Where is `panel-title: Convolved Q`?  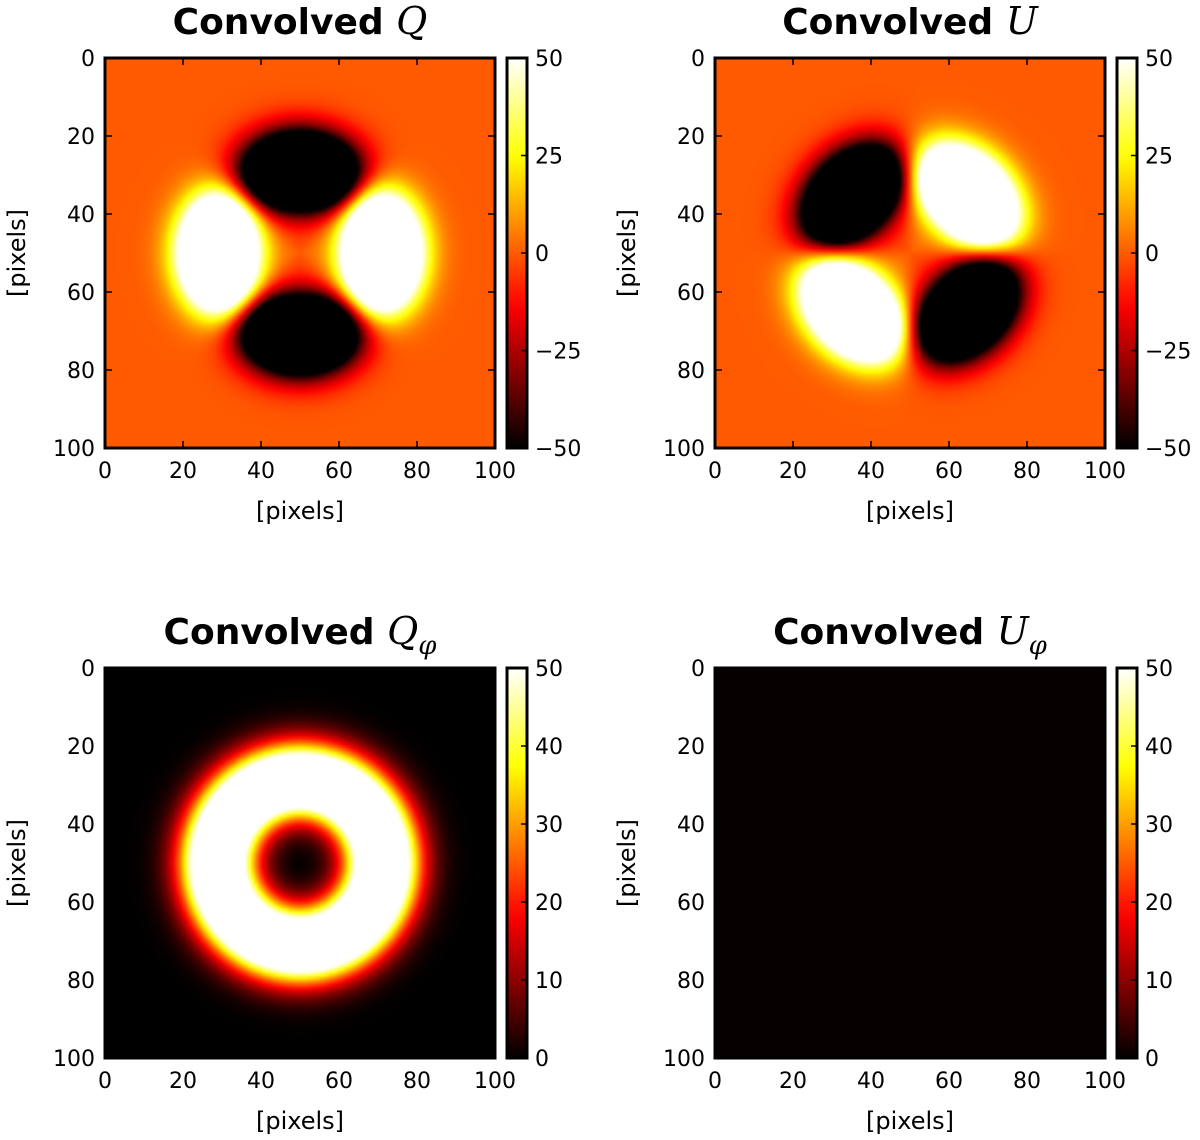
panel-title: Convolved Q is located at coordinates (300, 21).